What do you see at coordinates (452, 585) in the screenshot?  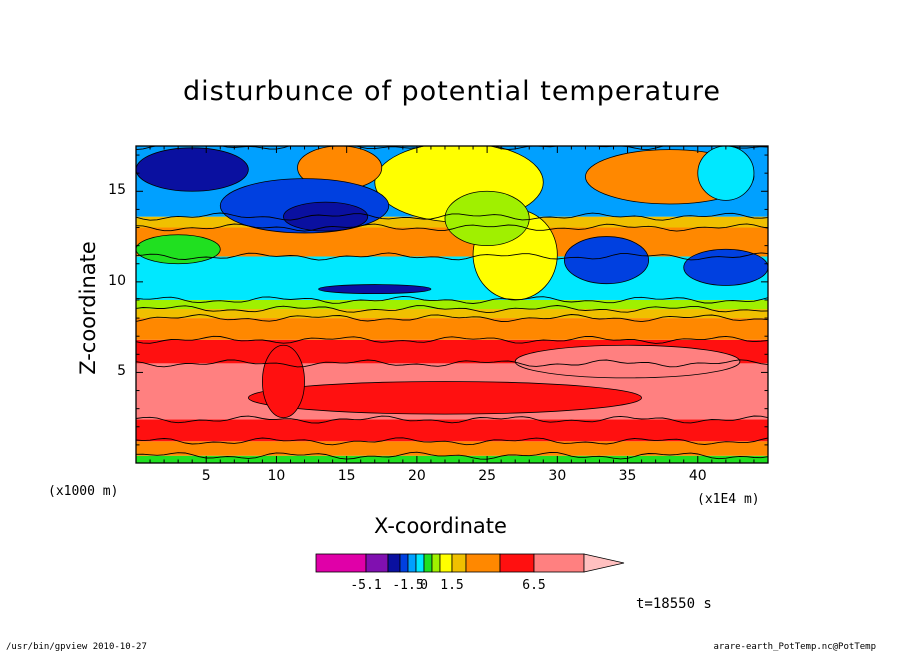 I see `colorbar-label: 1.5` at bounding box center [452, 585].